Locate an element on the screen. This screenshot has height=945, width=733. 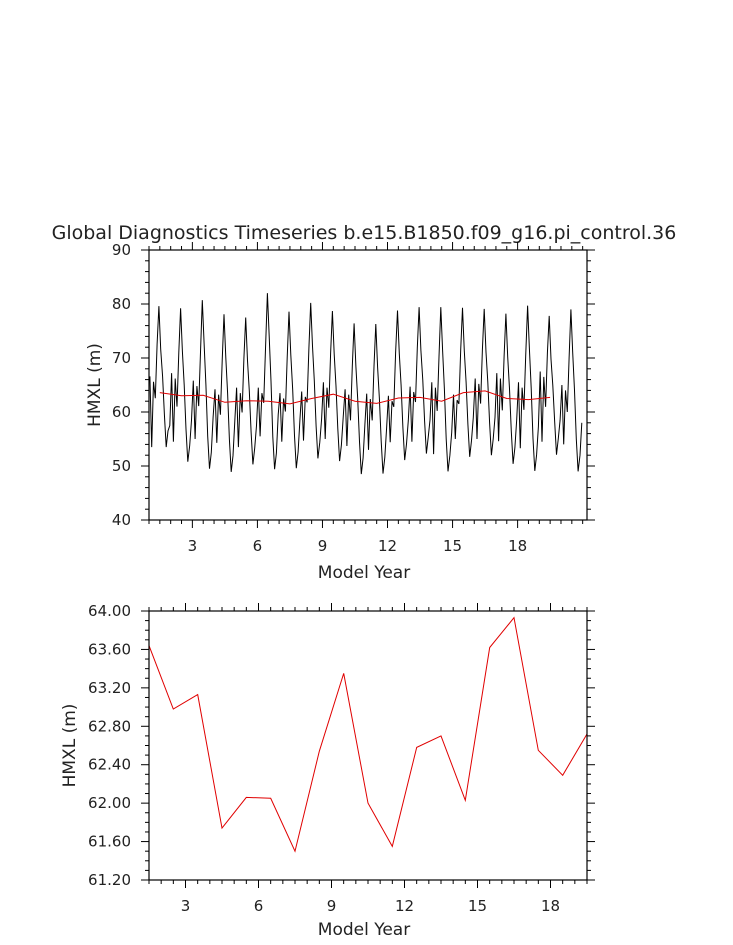
bottom-x-tick-label: 18 is located at coordinates (550, 906).